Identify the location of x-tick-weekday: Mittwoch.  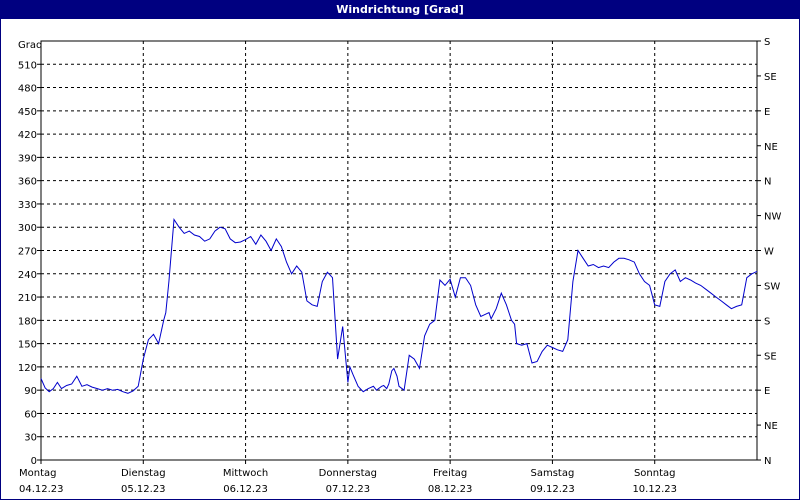
(245, 473).